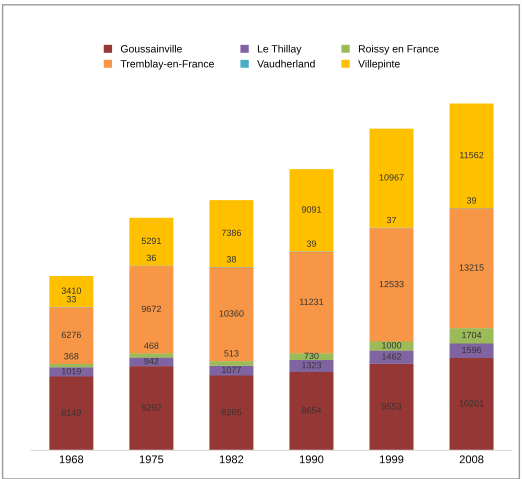  What do you see at coordinates (151, 48) in the screenshot?
I see `legend-label: Goussainville` at bounding box center [151, 48].